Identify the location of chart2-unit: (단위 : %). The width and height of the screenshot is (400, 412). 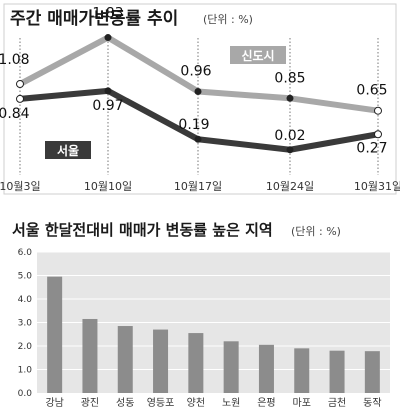
(316, 231).